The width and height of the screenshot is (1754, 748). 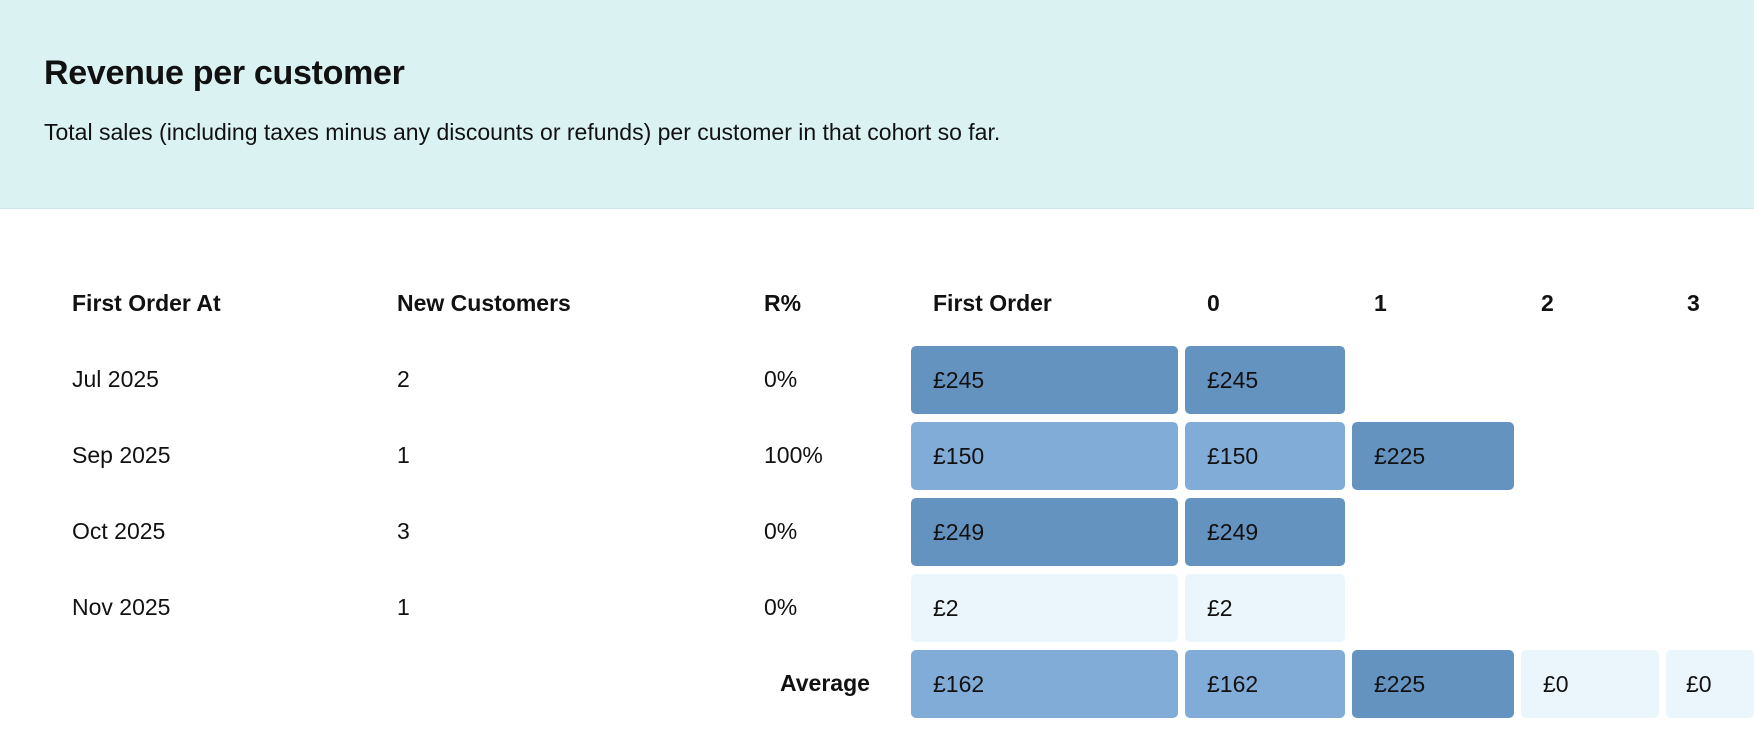 I want to click on month-0-cell: £150, so click(x=1265, y=456).